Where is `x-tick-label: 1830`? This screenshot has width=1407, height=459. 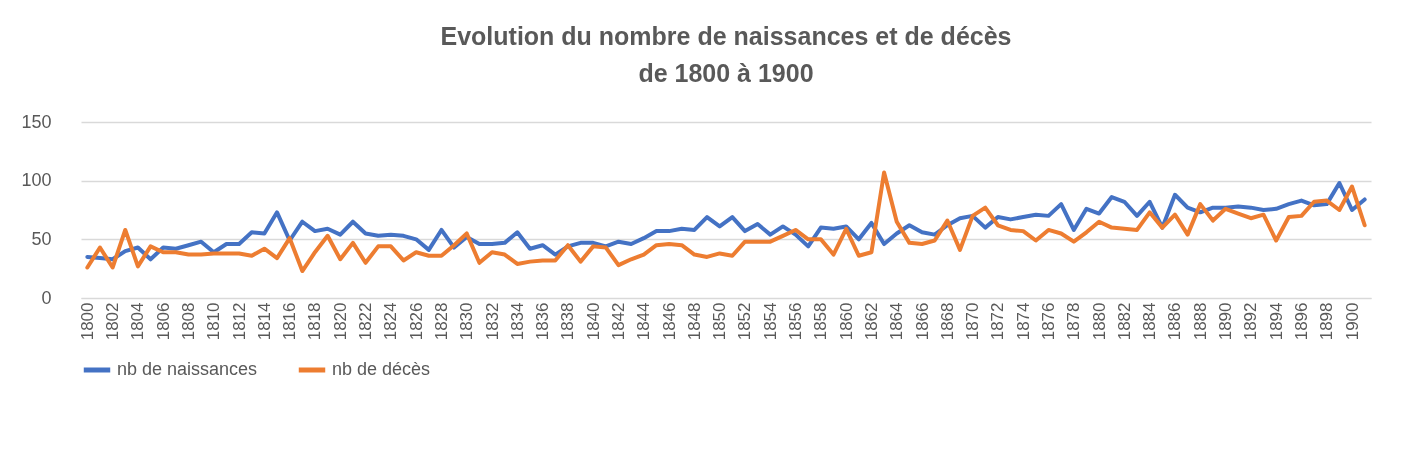 x-tick-label: 1830 is located at coordinates (467, 321).